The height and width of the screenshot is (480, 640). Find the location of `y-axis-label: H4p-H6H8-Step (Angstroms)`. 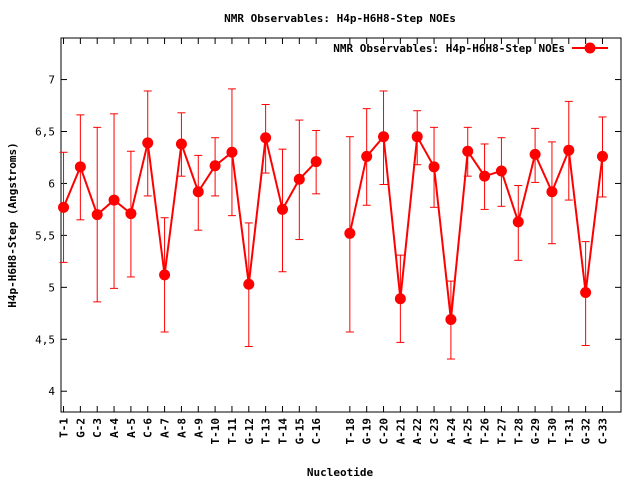

y-axis-label: H4p-H6H8-Step (Angstroms) is located at coordinates (12, 225).